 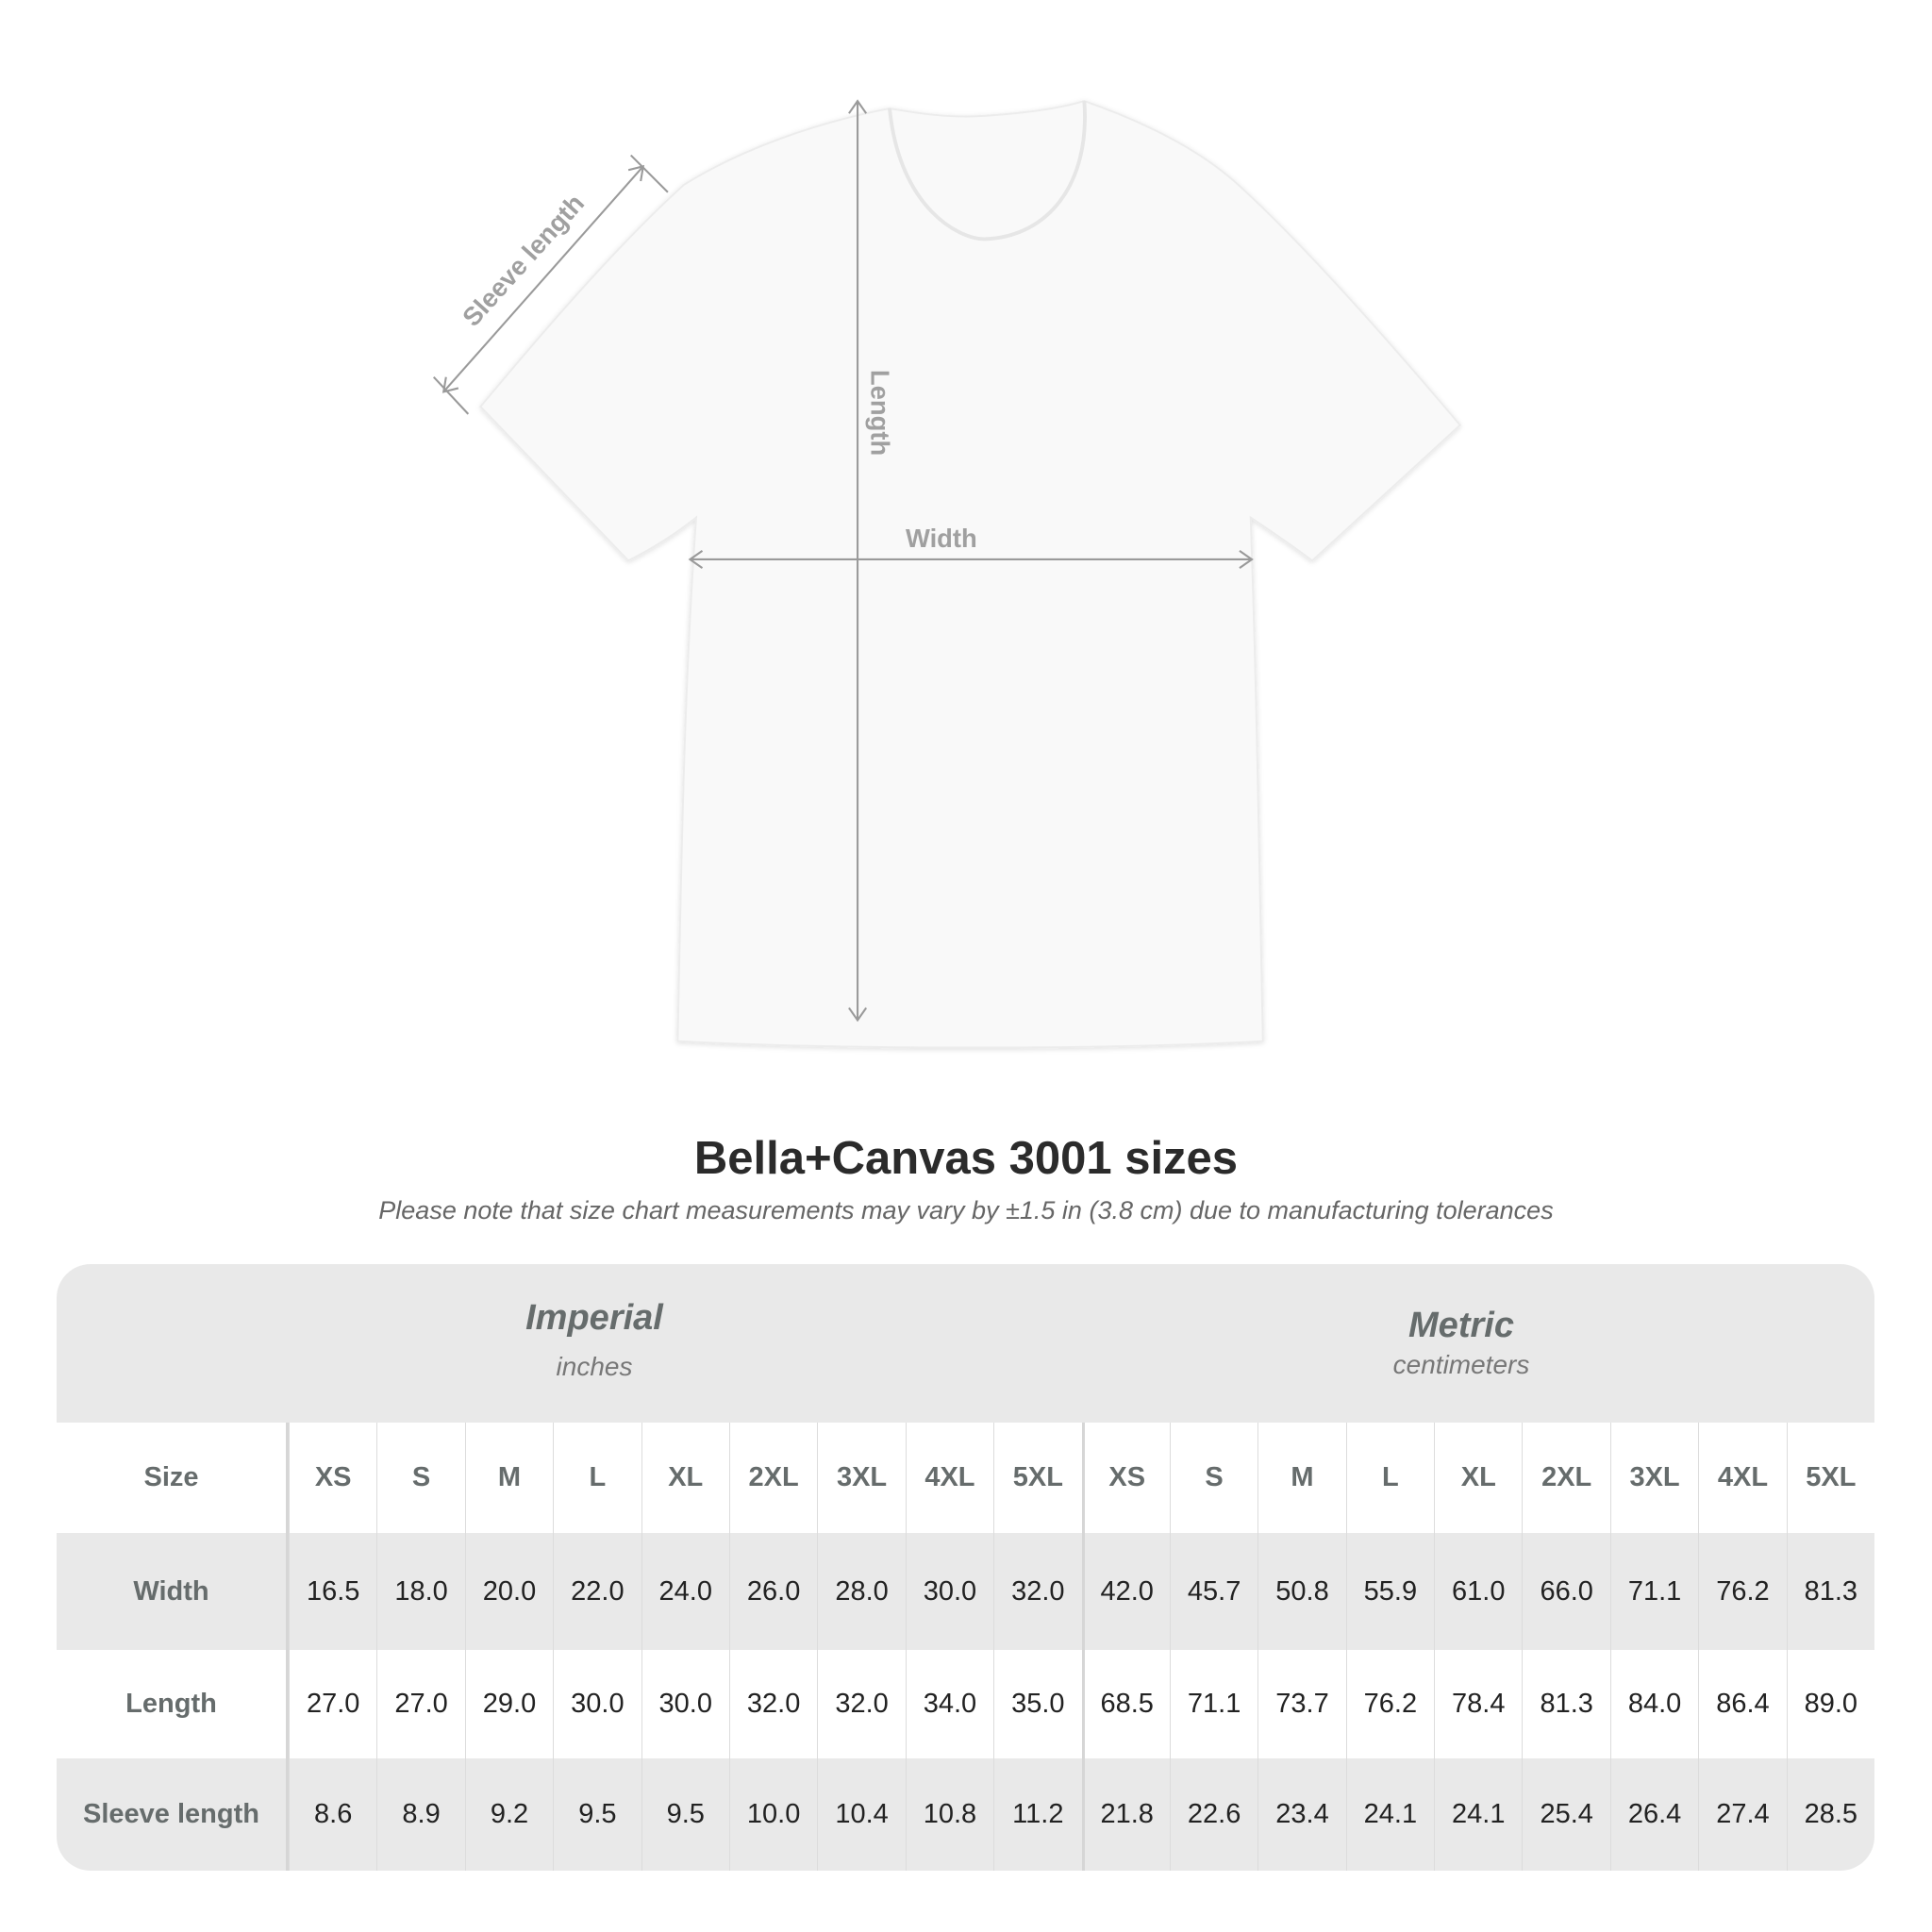 What do you see at coordinates (594, 1340) in the screenshot?
I see `imperial-header: Imperial inches` at bounding box center [594, 1340].